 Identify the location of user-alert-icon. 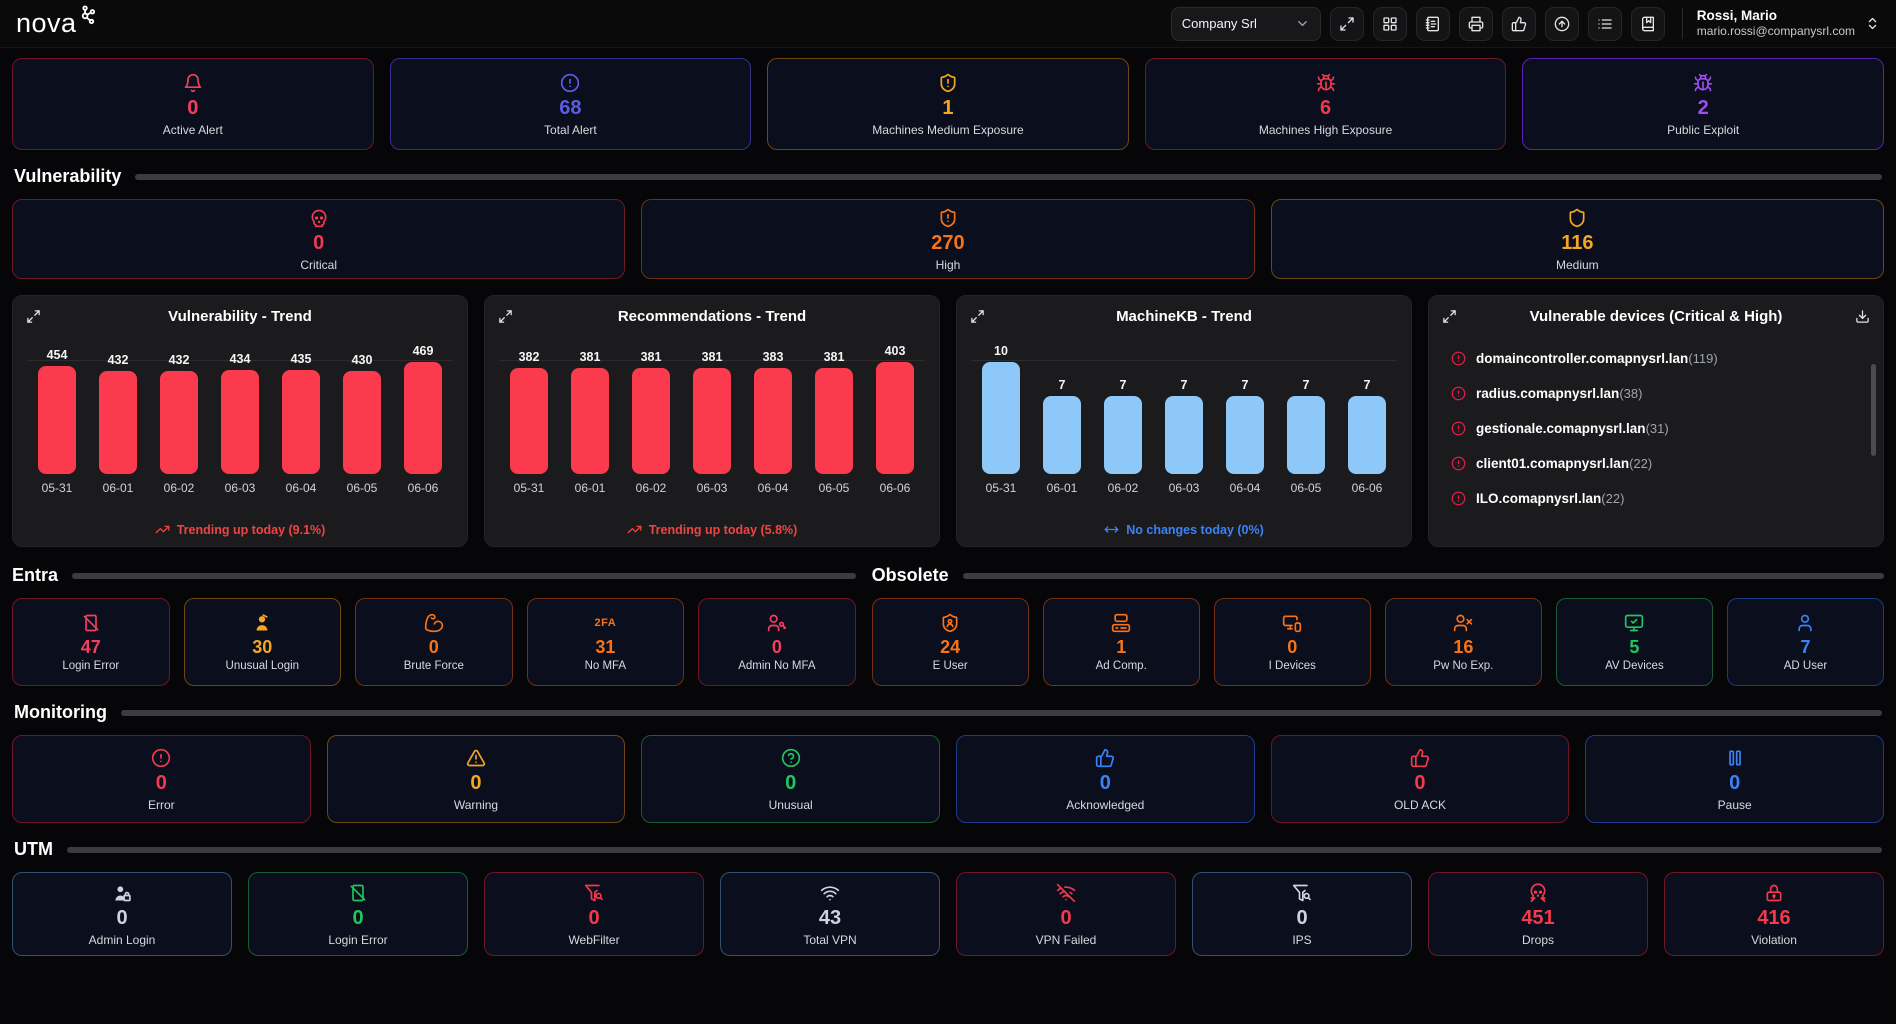
(262, 623).